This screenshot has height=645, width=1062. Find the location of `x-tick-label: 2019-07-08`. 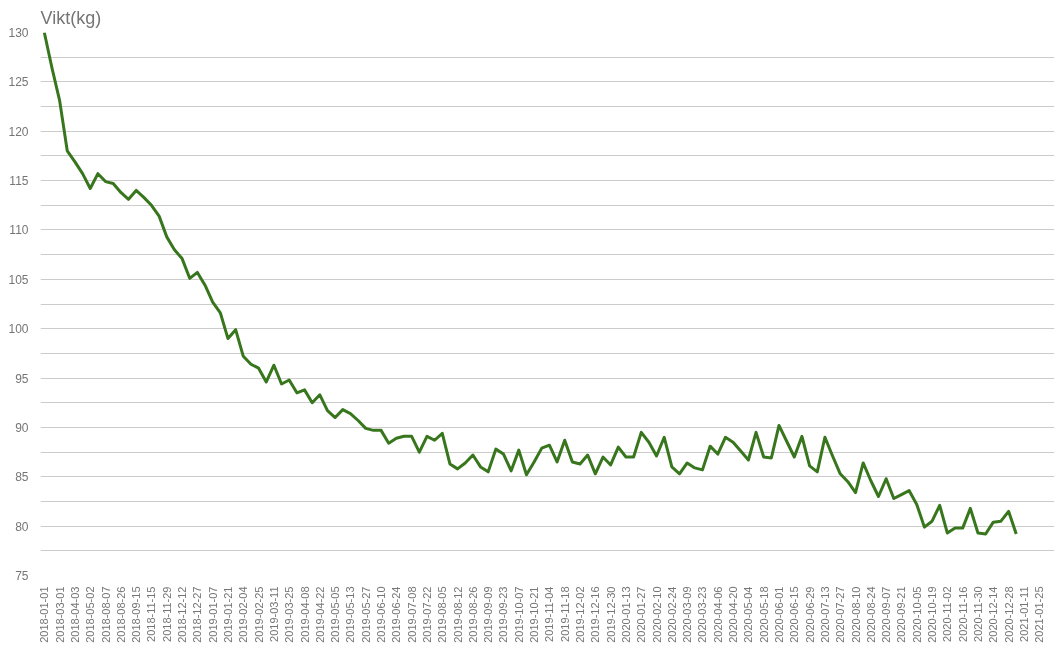

x-tick-label: 2019-07-08 is located at coordinates (411, 614).